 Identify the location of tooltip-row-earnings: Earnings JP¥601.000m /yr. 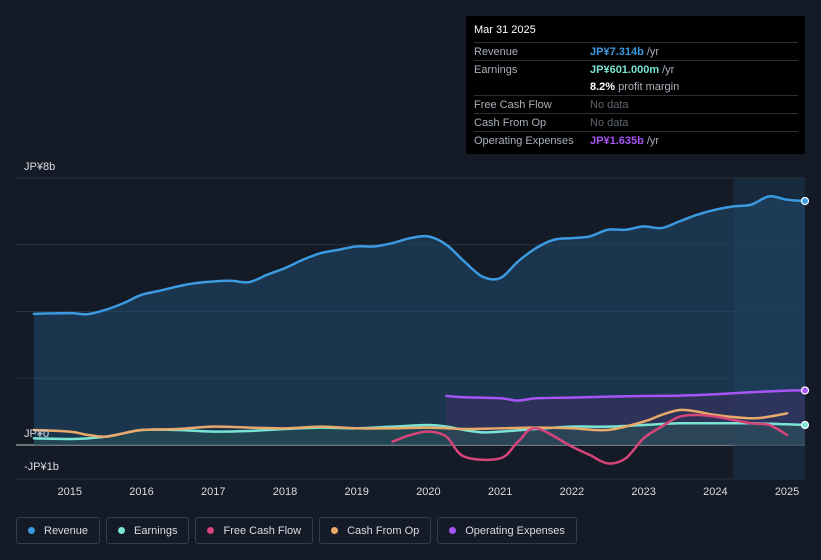
(636, 69).